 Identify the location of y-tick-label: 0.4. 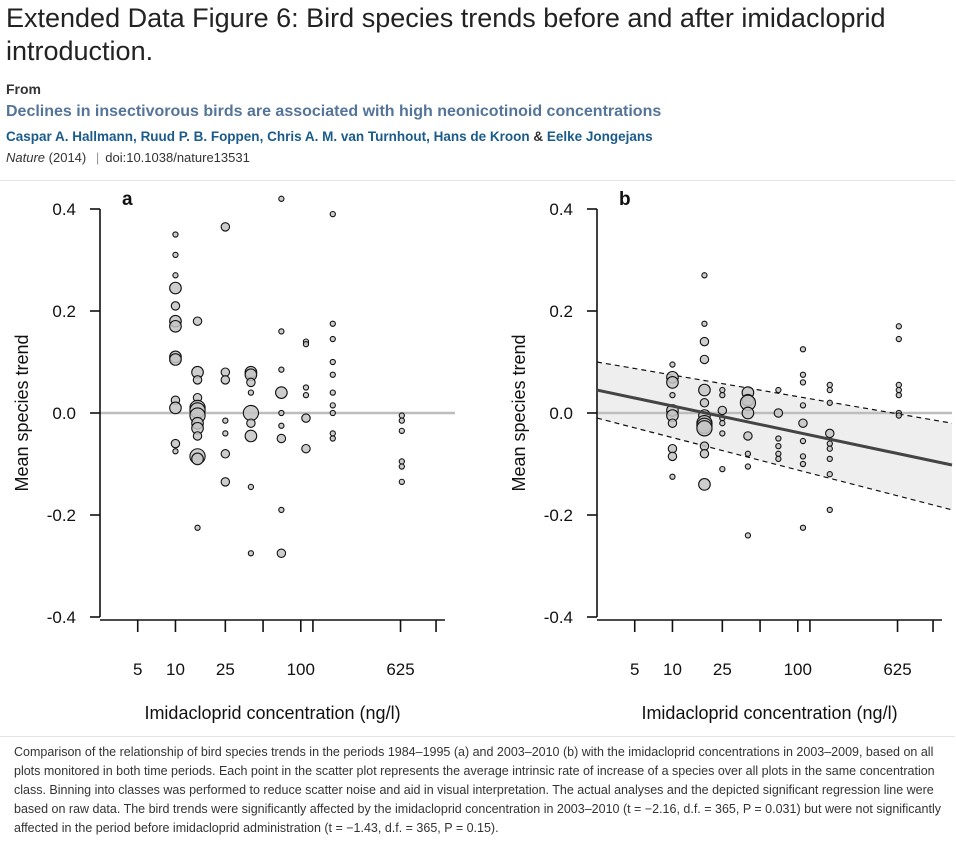
(561, 209).